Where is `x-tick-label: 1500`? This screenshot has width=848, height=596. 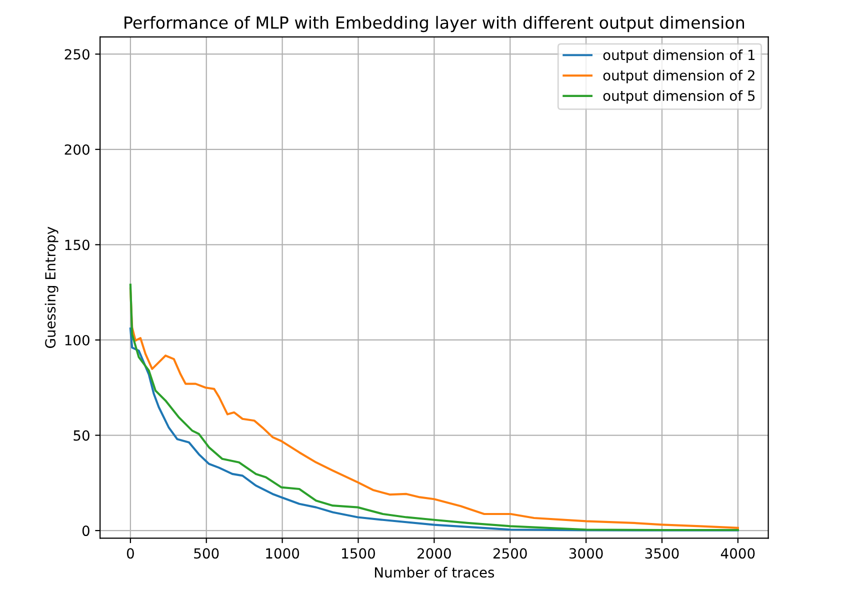
x-tick-label: 1500 is located at coordinates (358, 553).